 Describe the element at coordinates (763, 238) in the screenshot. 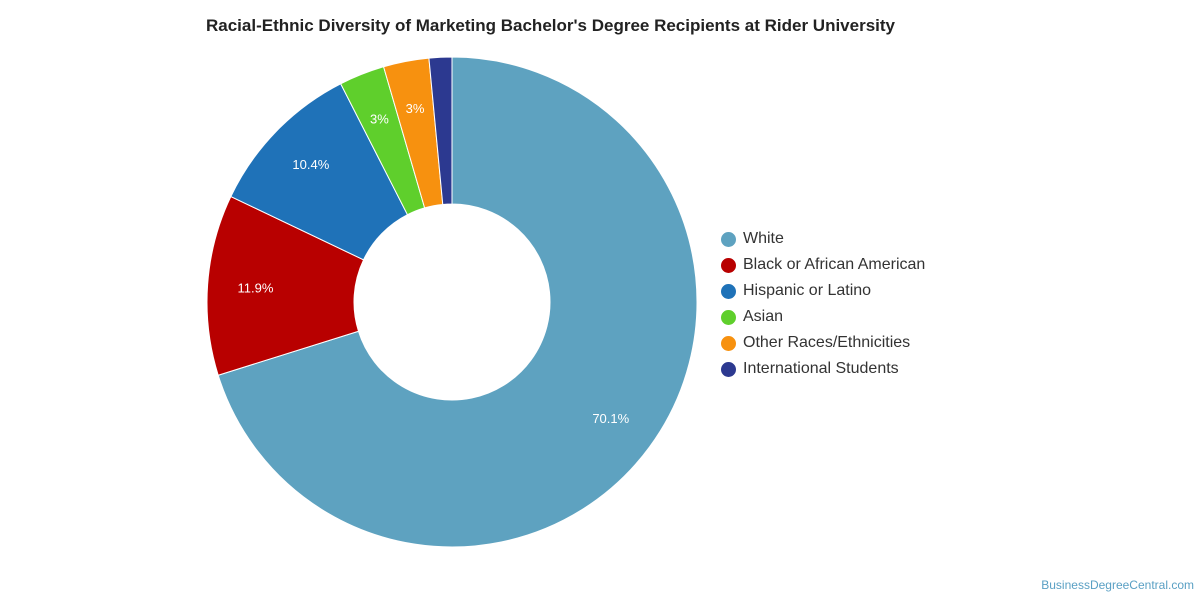

I see `legend-label: White` at that location.